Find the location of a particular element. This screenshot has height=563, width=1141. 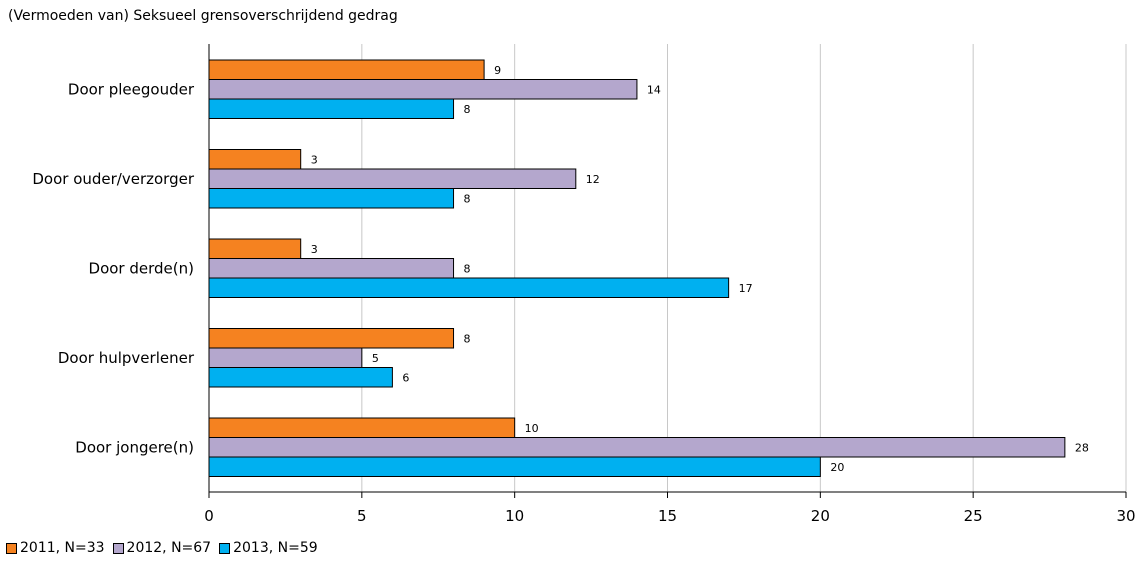

value-label-4-1: 28 is located at coordinates (1082, 447).